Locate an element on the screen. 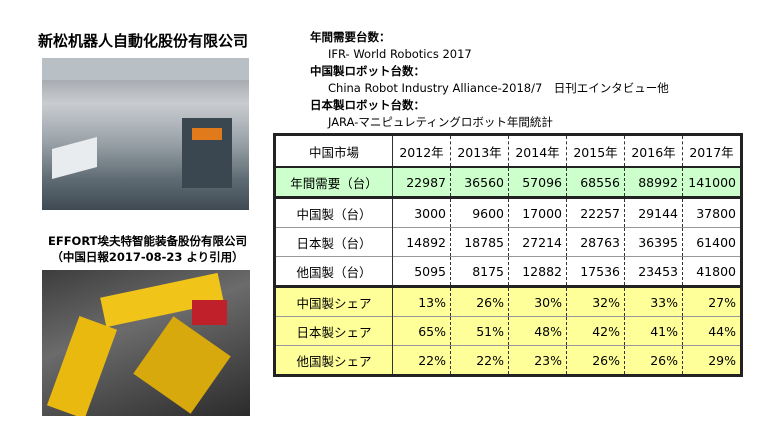 This screenshot has height=439, width=766. year-header: 2012年 is located at coordinates (421, 150).